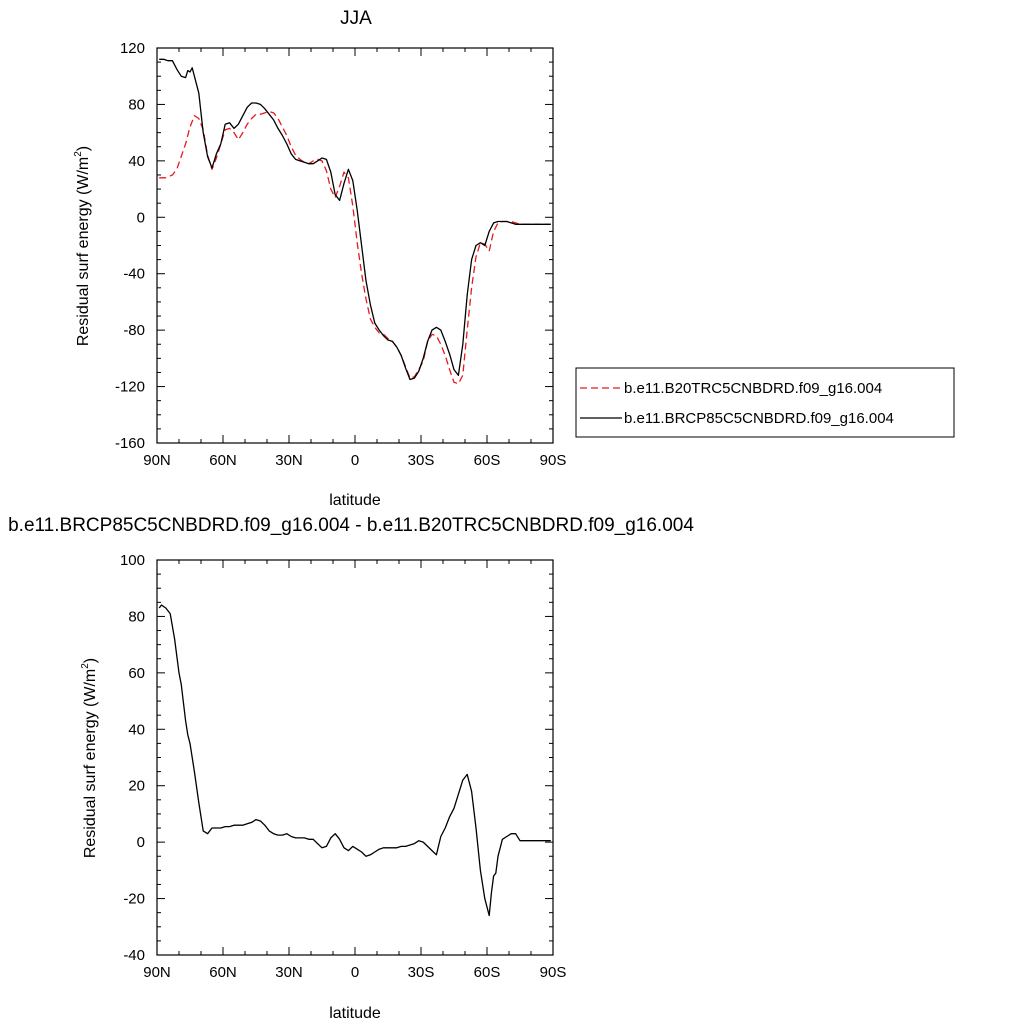 The height and width of the screenshot is (1024, 1024). I want to click on bottom-ytick-label: -20, so click(134, 899).